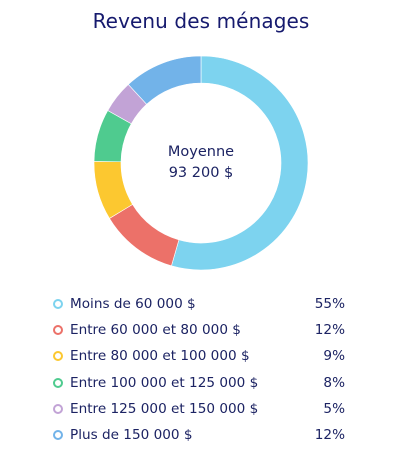  I want to click on legend-item: Entre 60 000 et 80 000 $ 12%, so click(199, 330).